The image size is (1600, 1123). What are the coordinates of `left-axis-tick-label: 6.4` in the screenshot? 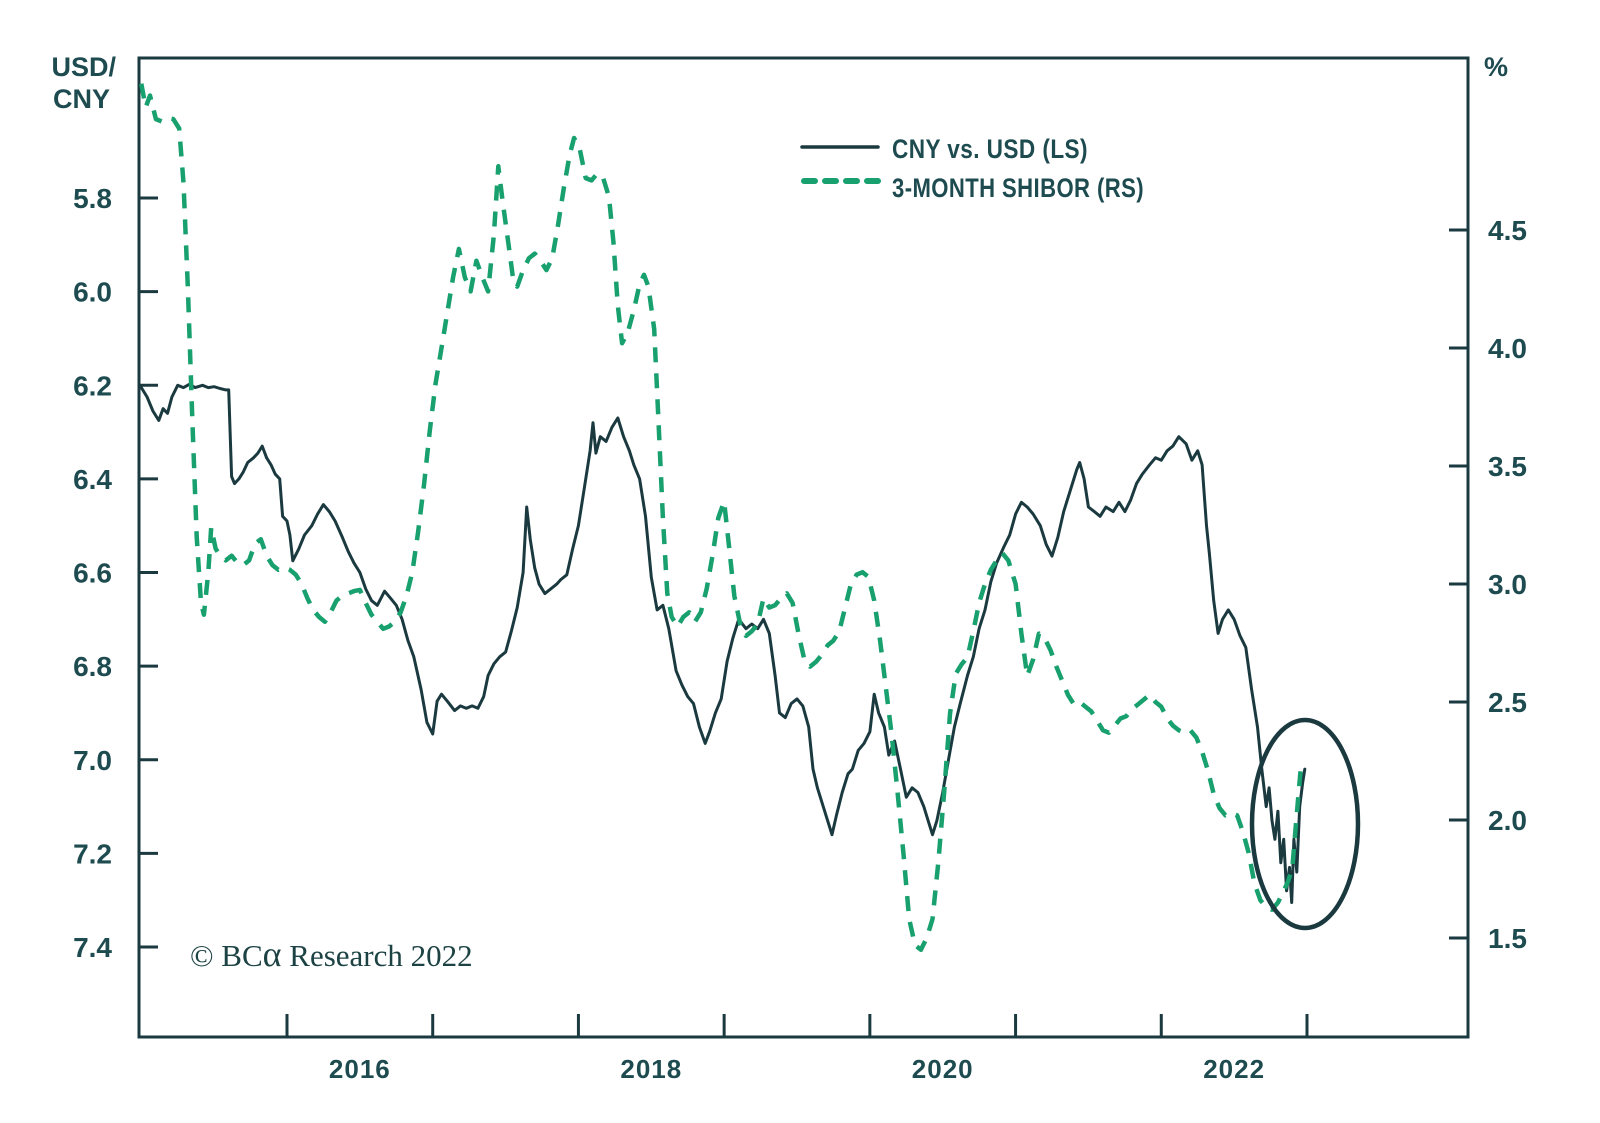 It's located at (92, 479).